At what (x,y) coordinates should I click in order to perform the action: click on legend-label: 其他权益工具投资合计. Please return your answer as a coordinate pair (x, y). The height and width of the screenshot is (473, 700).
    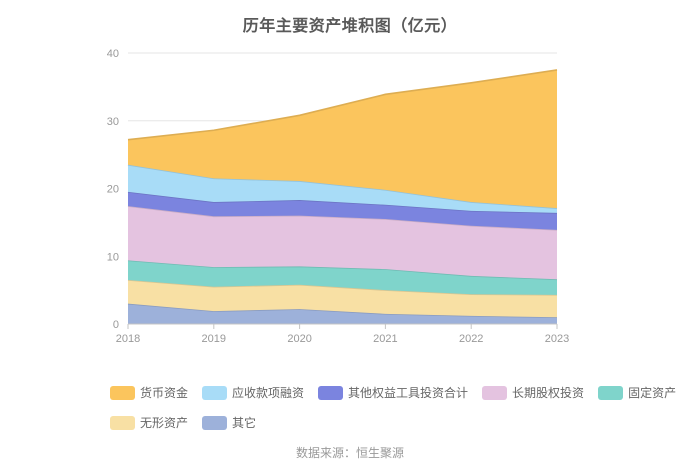
    Looking at the image, I should click on (408, 393).